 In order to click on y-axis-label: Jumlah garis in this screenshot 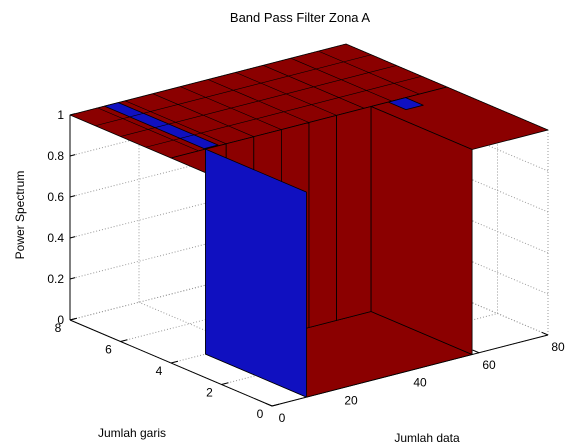, I will do `click(132, 433)`.